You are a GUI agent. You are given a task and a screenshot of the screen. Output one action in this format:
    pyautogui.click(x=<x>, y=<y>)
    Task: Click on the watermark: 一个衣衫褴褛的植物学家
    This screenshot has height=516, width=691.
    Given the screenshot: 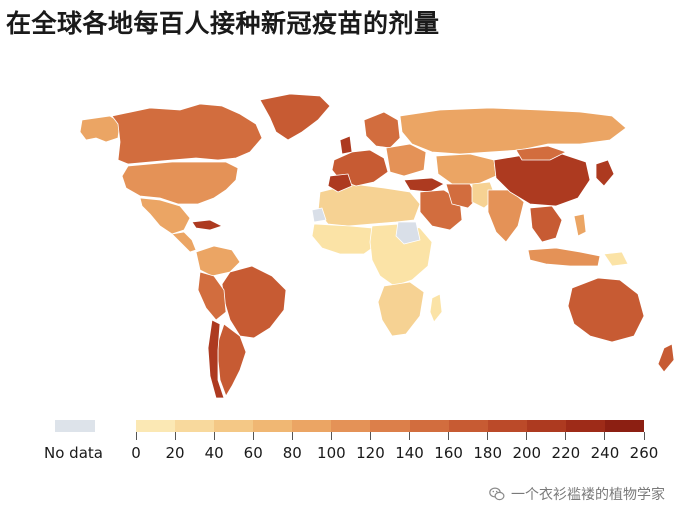 What is the action you would take?
    pyautogui.click(x=577, y=494)
    